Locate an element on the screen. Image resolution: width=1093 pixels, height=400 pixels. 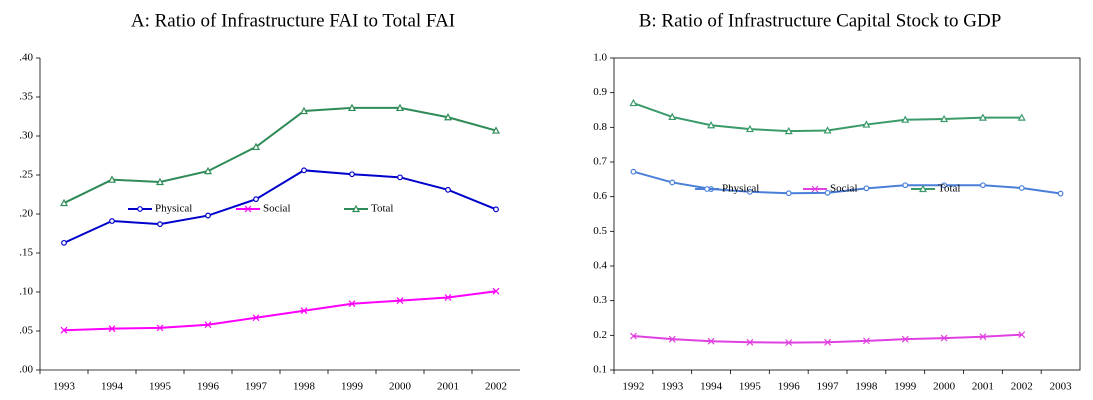
y-tick-label: .00 is located at coordinates (26, 370).